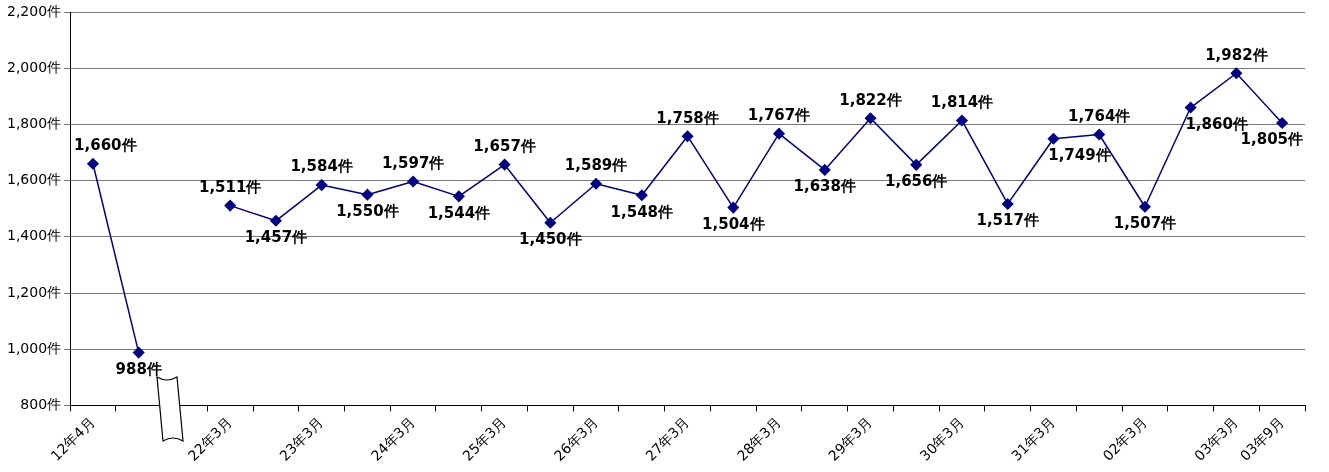 The height and width of the screenshot is (472, 1329). What do you see at coordinates (41, 404) in the screenshot?
I see `y-tick-label: 800件` at bounding box center [41, 404].